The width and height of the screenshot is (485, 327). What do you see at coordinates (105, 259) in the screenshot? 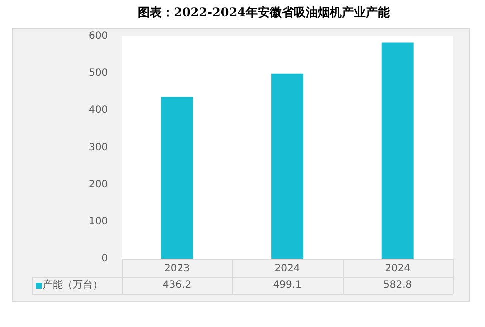
I see `y-tick-label: 0` at bounding box center [105, 259].